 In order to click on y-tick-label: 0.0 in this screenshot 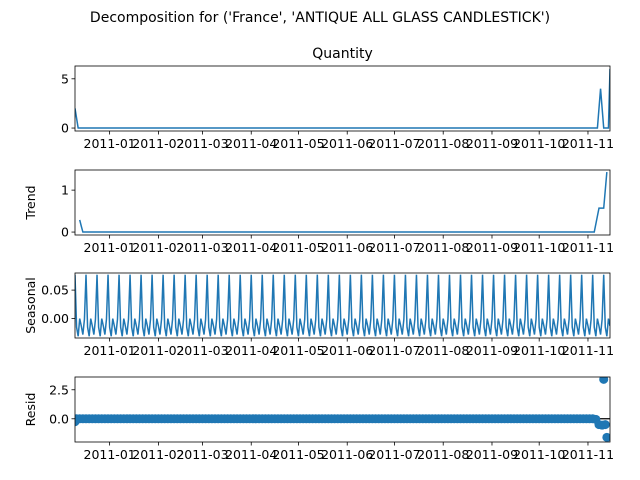, I will do `click(59, 418)`.